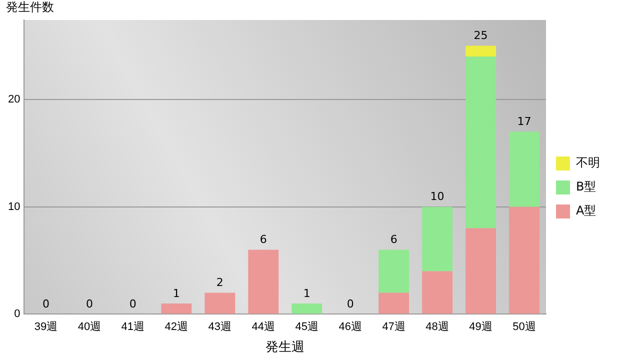 The width and height of the screenshot is (620, 355). Describe the element at coordinates (586, 187) in the screenshot. I see `legend-label: B型` at that location.